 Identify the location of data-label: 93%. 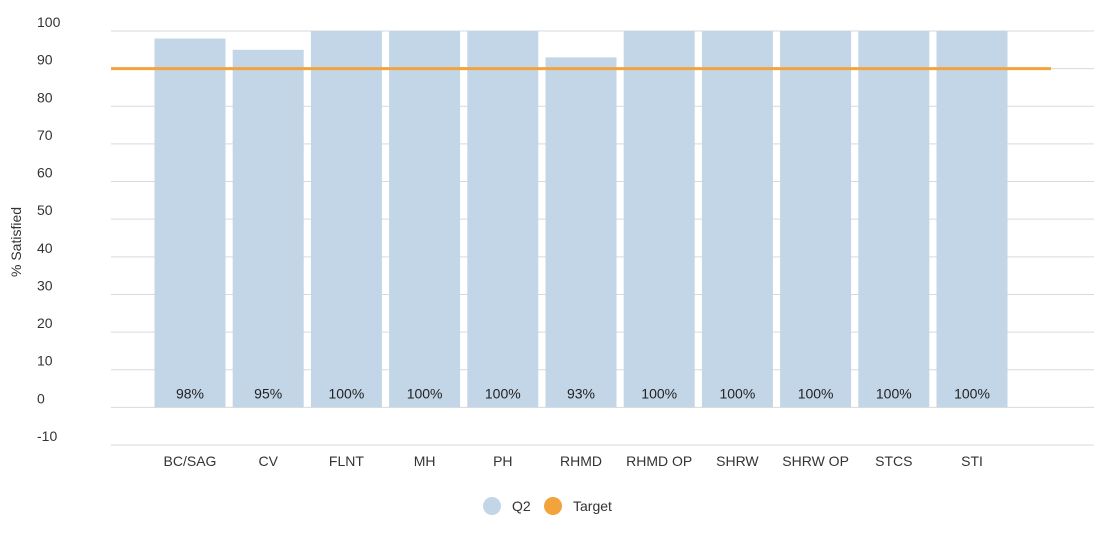
(581, 393).